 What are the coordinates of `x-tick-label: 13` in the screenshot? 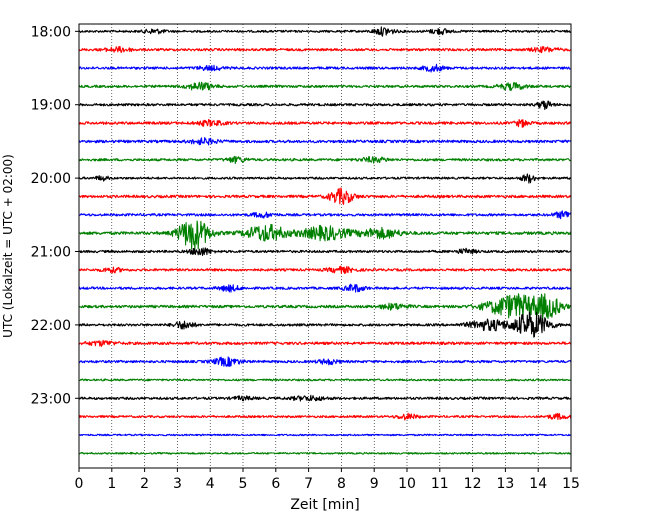 It's located at (505, 484).